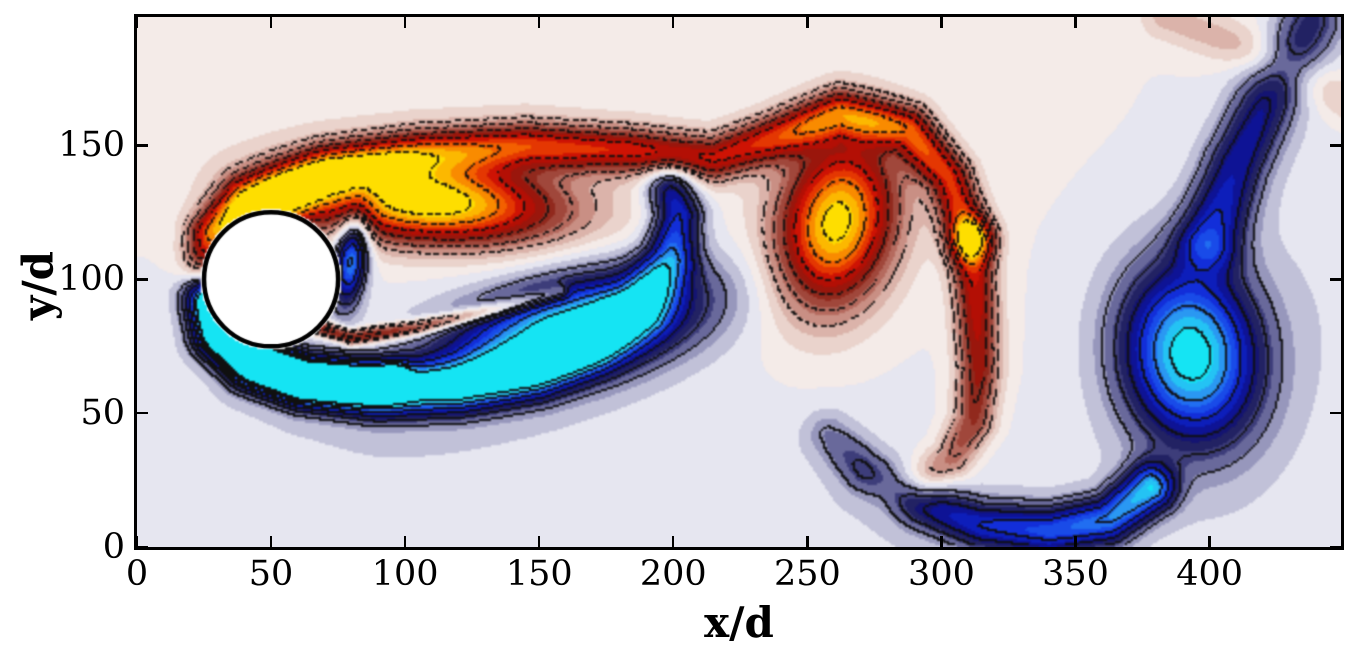 The image size is (1358, 665). I want to click on x-tick-label: 250, so click(807, 574).